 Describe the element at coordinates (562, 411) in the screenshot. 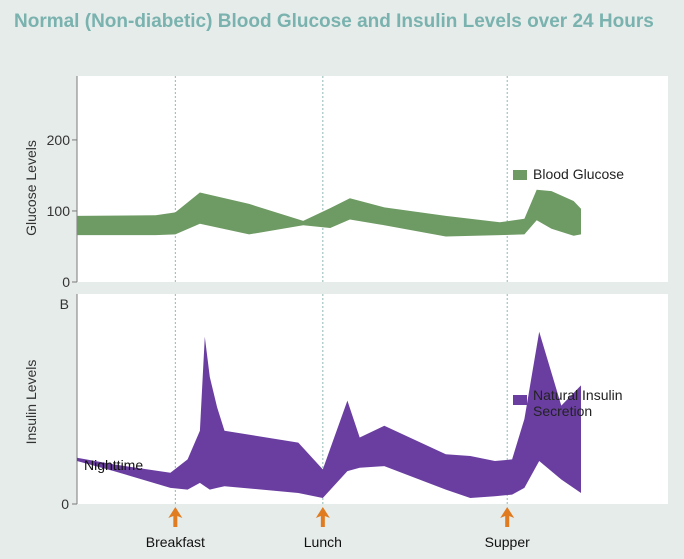

I see `legend-label-insulin-line-1: Secretion` at that location.